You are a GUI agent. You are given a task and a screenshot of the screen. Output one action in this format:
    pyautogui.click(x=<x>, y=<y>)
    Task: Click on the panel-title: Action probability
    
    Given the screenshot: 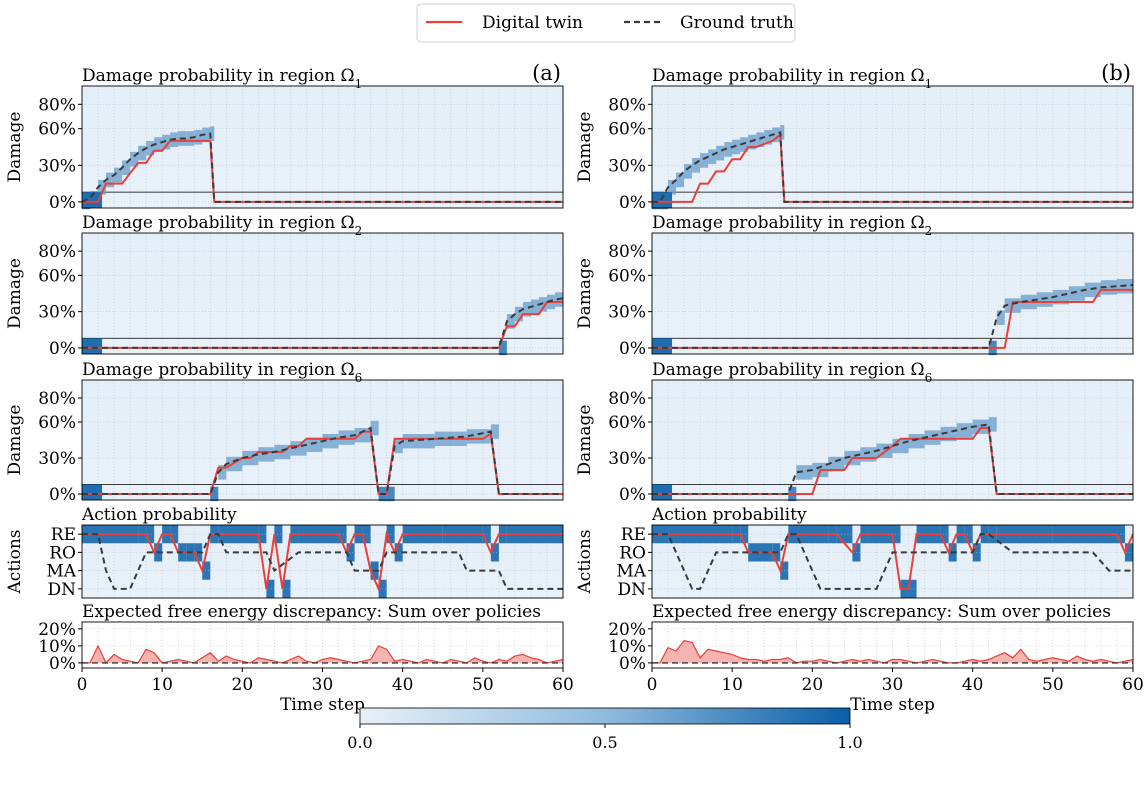 What is the action you would take?
    pyautogui.click(x=159, y=515)
    